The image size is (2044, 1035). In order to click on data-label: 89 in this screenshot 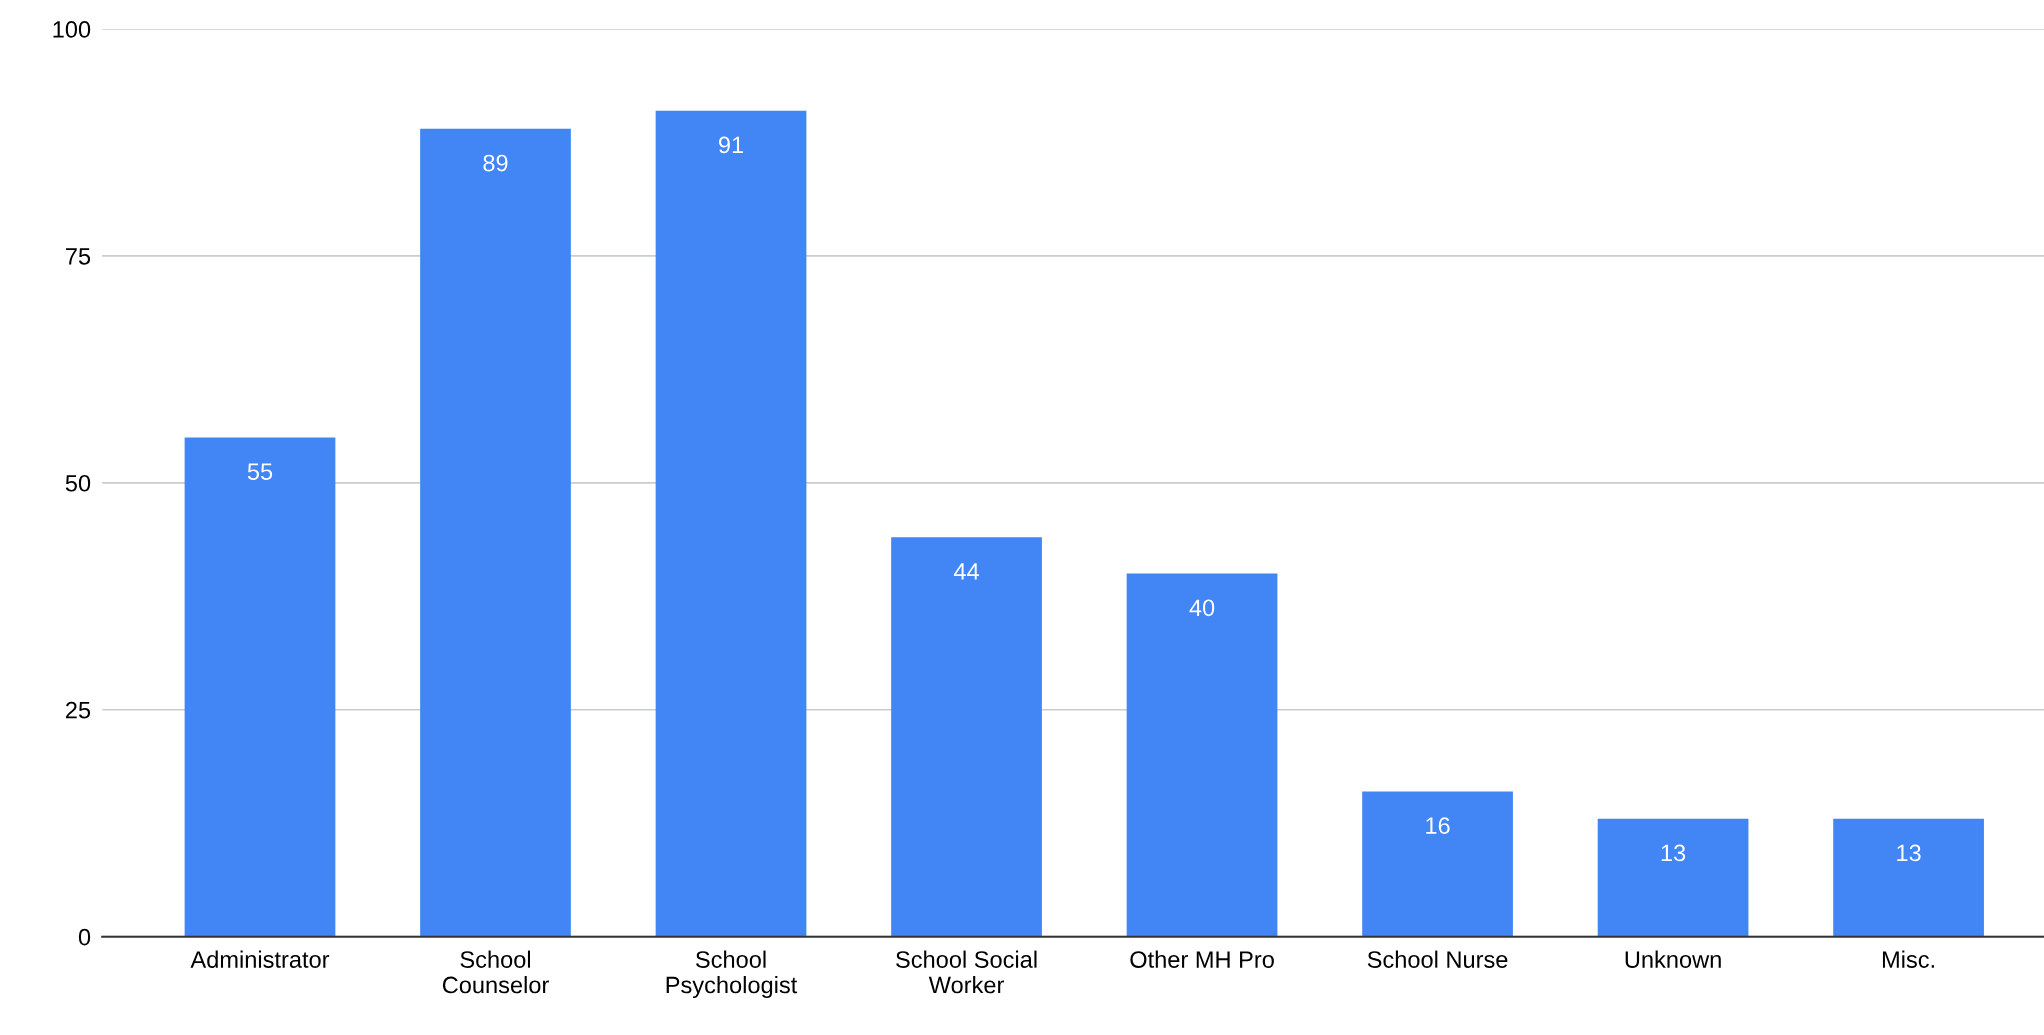, I will do `click(495, 163)`.